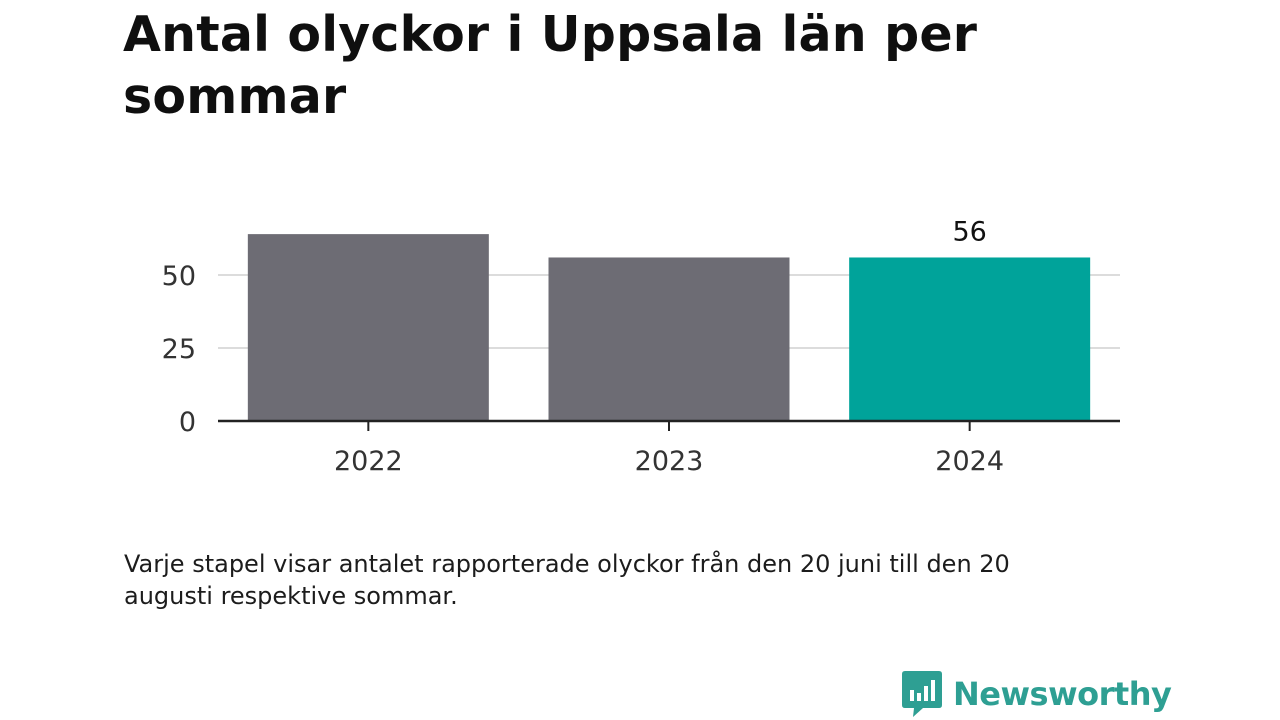 This screenshot has height=720, width=1280. What do you see at coordinates (1062, 694) in the screenshot?
I see `brand-name: Newsworthy` at bounding box center [1062, 694].